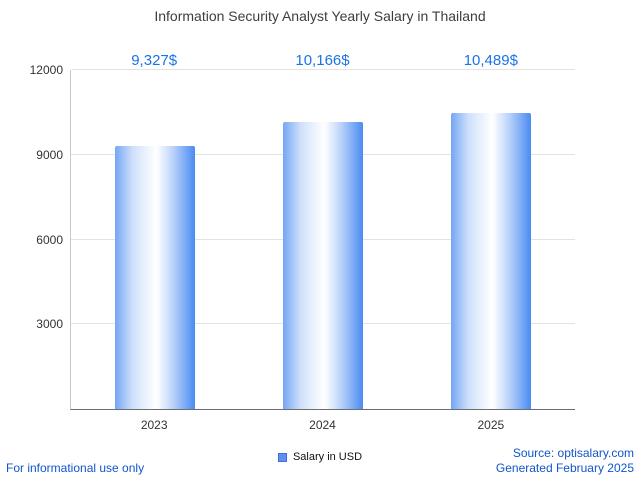 The height and width of the screenshot is (480, 640). What do you see at coordinates (564, 468) in the screenshot?
I see `generated-text: Generated February 2025` at bounding box center [564, 468].